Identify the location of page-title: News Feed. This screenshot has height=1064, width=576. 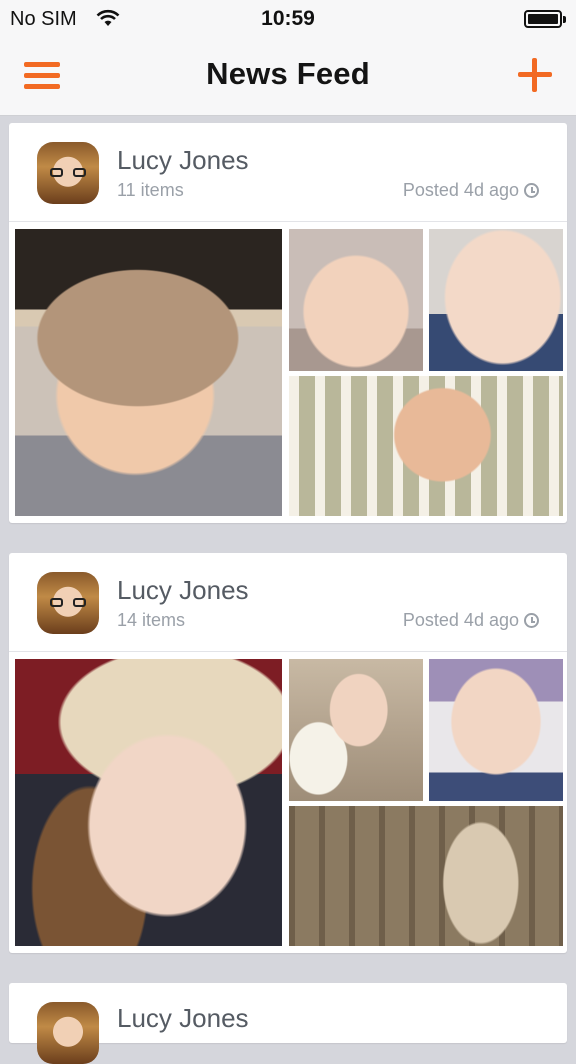
(288, 73).